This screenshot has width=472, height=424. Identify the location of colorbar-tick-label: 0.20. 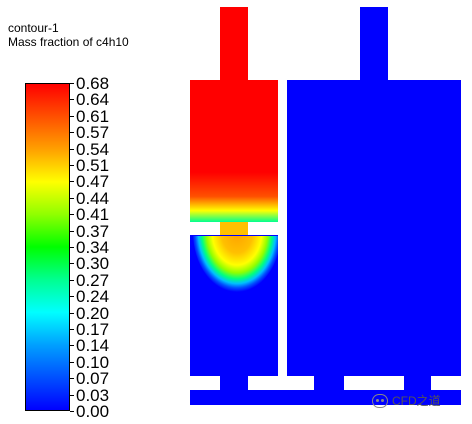
(93, 313).